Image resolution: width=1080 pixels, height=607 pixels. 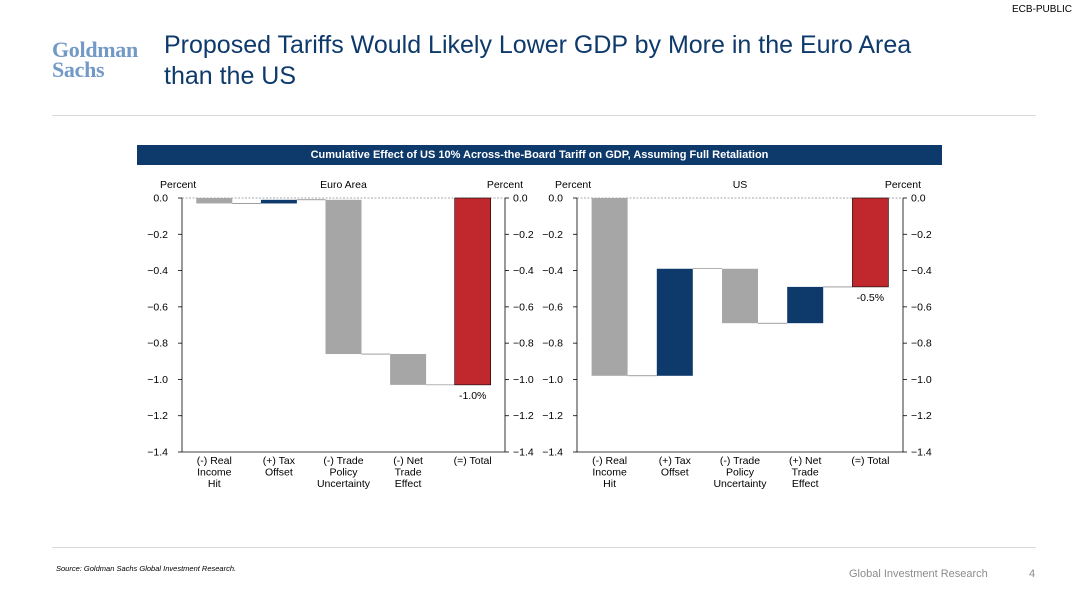 What do you see at coordinates (408, 461) in the screenshot?
I see `euro-area-category-label: (-) Net` at bounding box center [408, 461].